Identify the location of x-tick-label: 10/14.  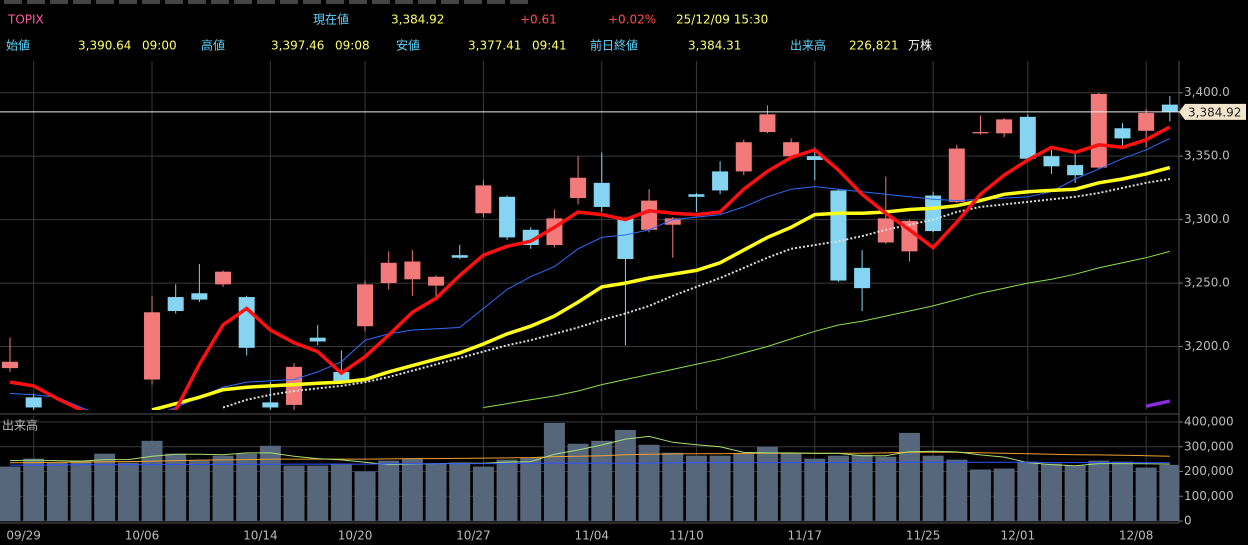
(260, 536).